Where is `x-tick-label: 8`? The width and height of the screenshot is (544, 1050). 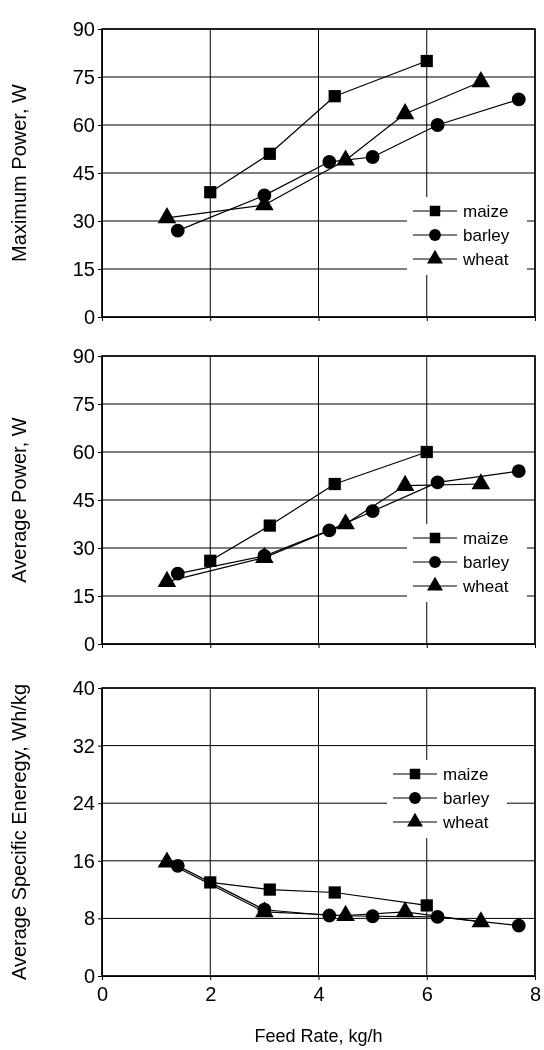
x-tick-label: 8 is located at coordinates (535, 994).